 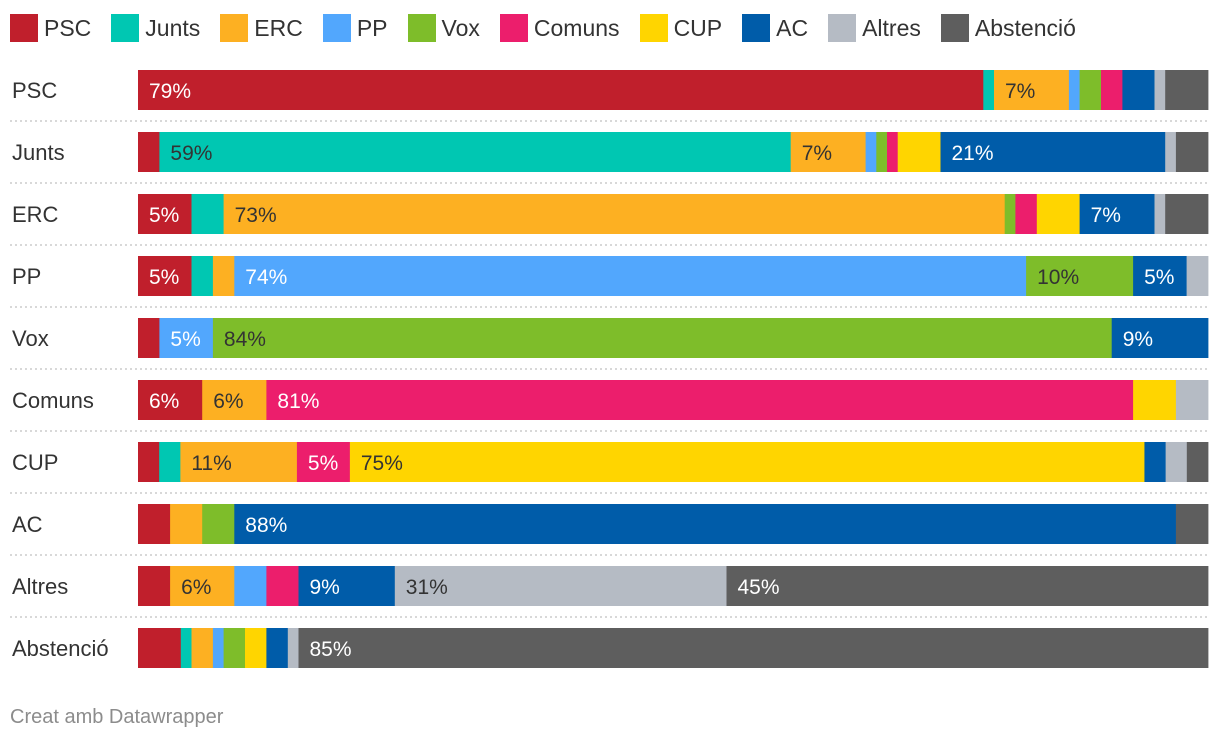 What do you see at coordinates (561, 90) in the screenshot?
I see `bar-segment-psc-psc` at bounding box center [561, 90].